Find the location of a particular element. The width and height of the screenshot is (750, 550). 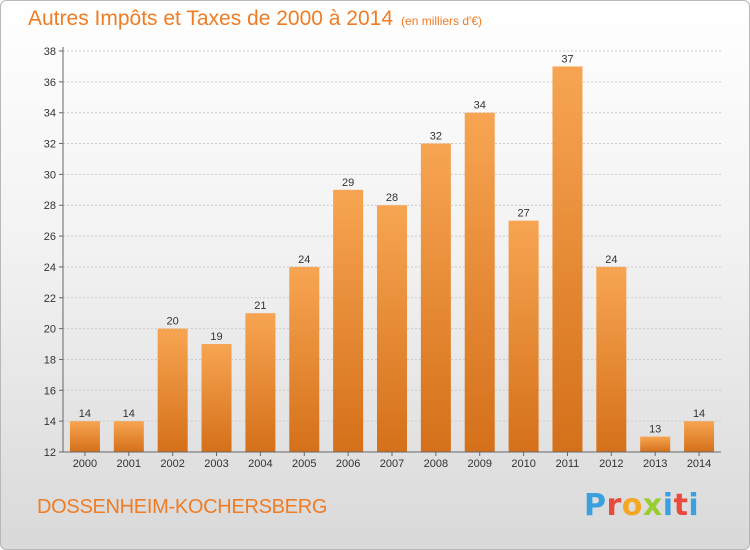

y-tick-label: 26 is located at coordinates (50, 237).